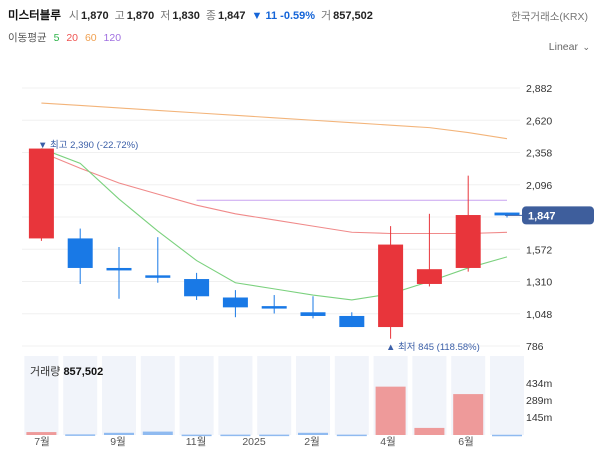 The image size is (600, 464). I want to click on x-axis-label: 2월, so click(312, 442).